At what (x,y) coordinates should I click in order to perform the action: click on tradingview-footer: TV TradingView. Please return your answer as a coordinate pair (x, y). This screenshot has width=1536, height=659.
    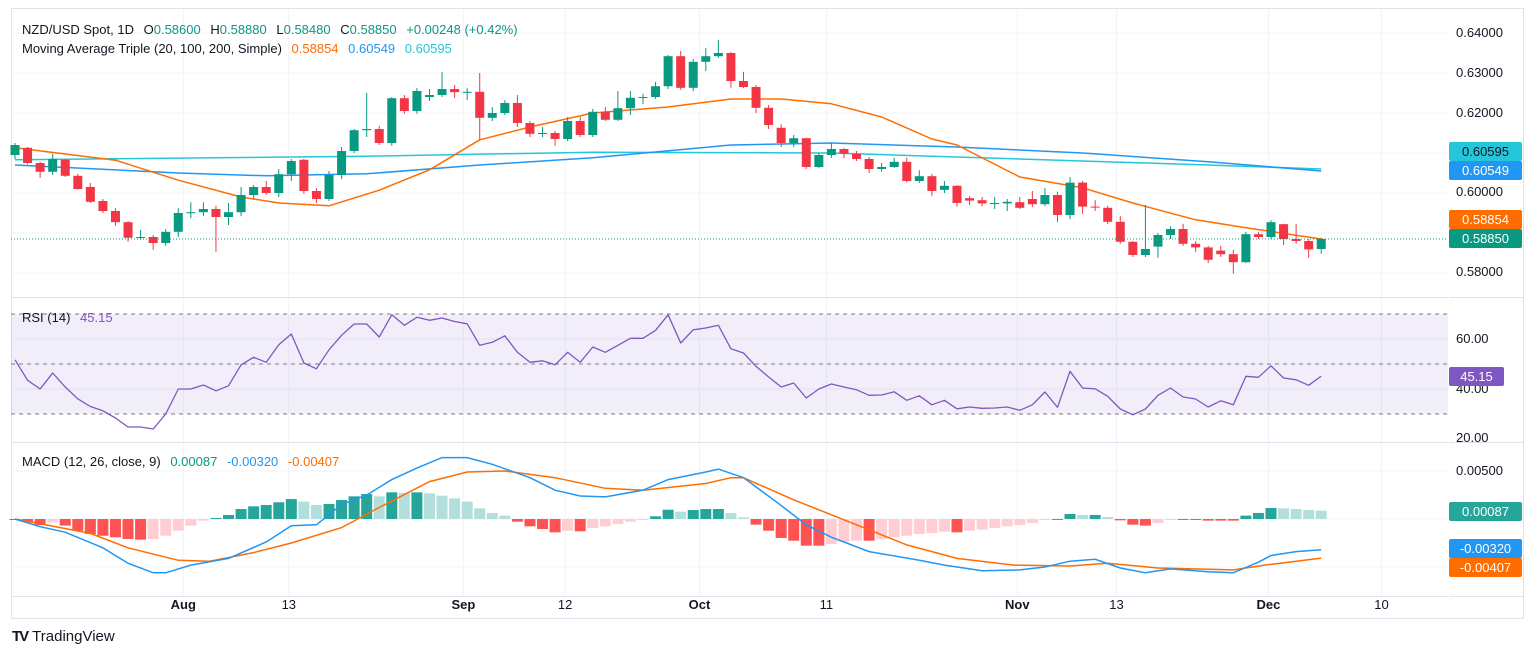
    Looking at the image, I should click on (63, 636).